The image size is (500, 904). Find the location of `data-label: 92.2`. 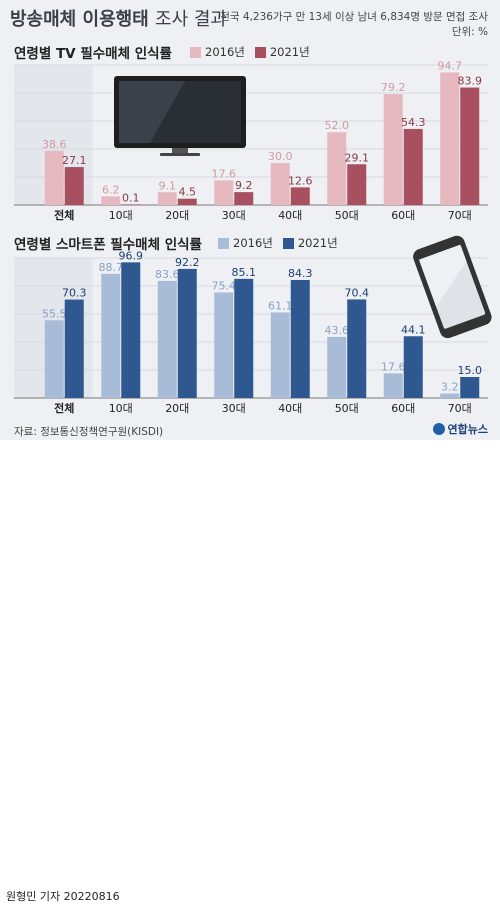

data-label: 92.2 is located at coordinates (187, 262).